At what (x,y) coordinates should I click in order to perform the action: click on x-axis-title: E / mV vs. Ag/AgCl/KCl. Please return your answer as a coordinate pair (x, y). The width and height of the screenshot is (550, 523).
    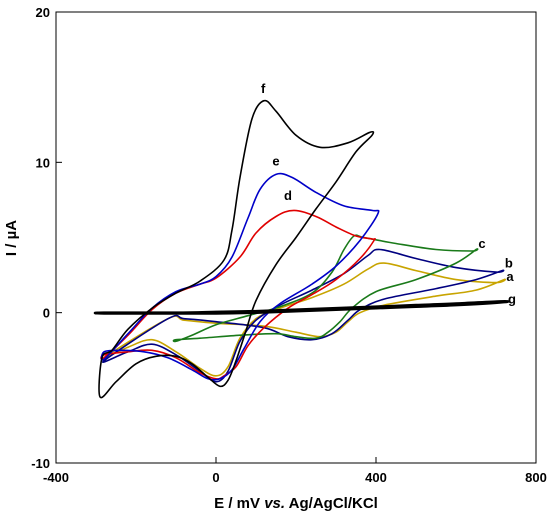
    Looking at the image, I should click on (296, 503).